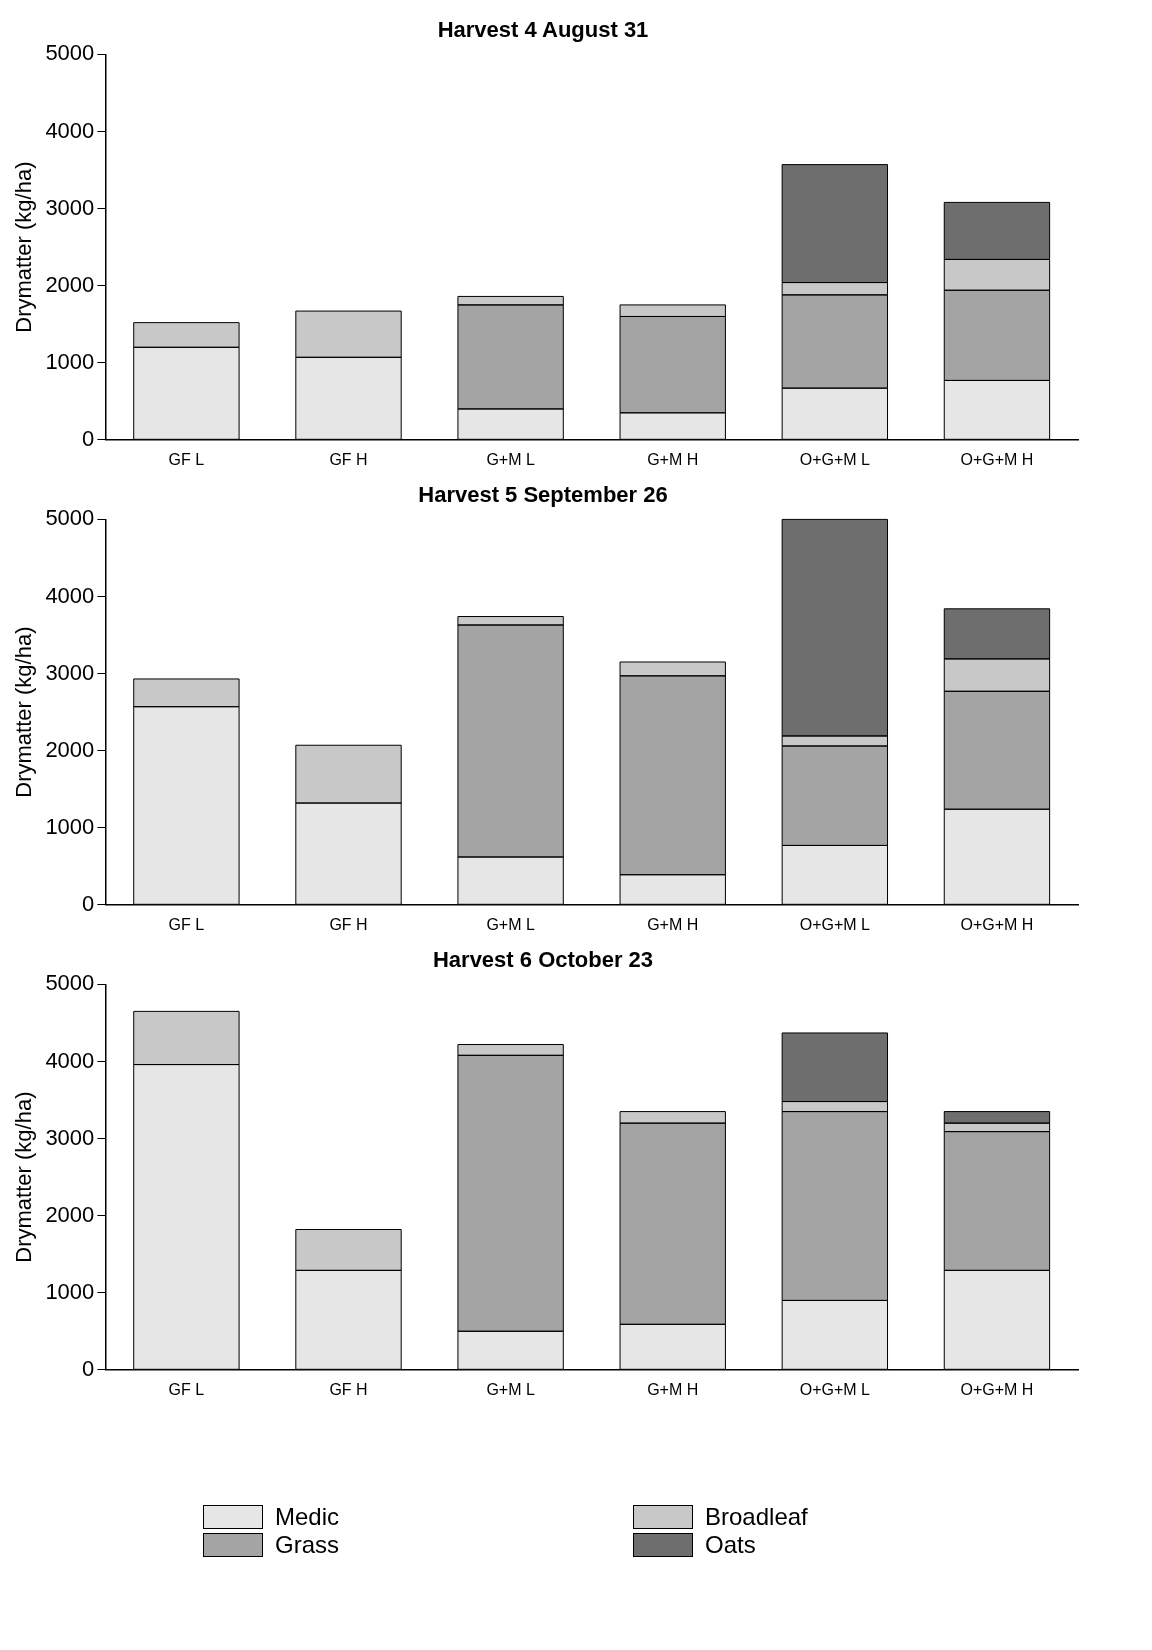 Image resolution: width=1152 pixels, height=1650 pixels. What do you see at coordinates (543, 30) in the screenshot?
I see `chart-title: Harvest 4 August 31` at bounding box center [543, 30].